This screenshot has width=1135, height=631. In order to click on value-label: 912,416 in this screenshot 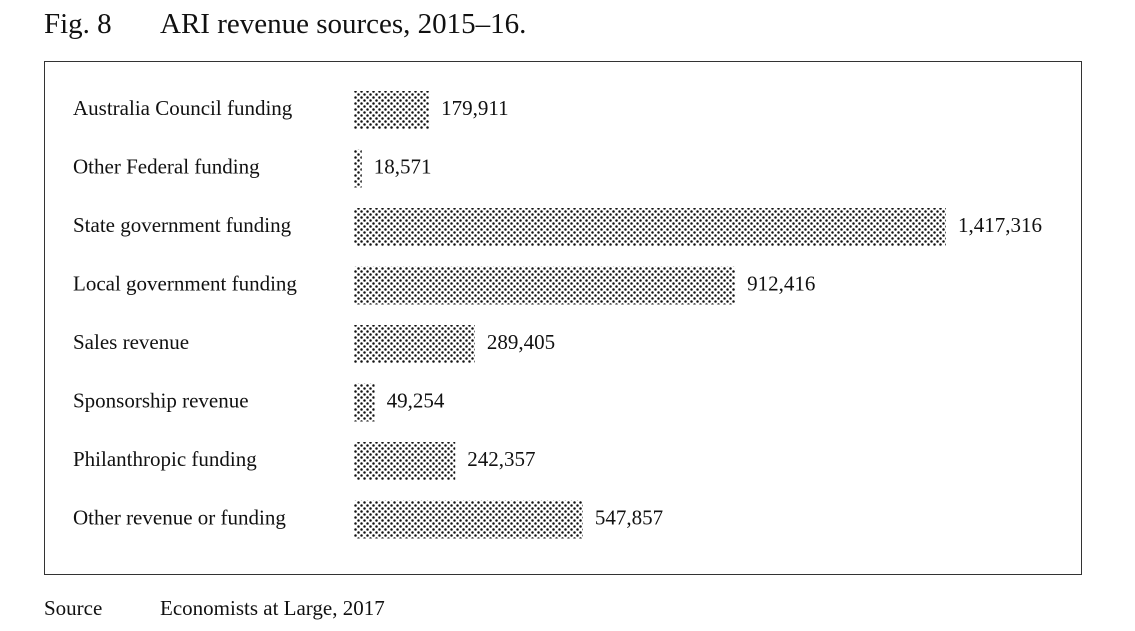, I will do `click(781, 283)`.